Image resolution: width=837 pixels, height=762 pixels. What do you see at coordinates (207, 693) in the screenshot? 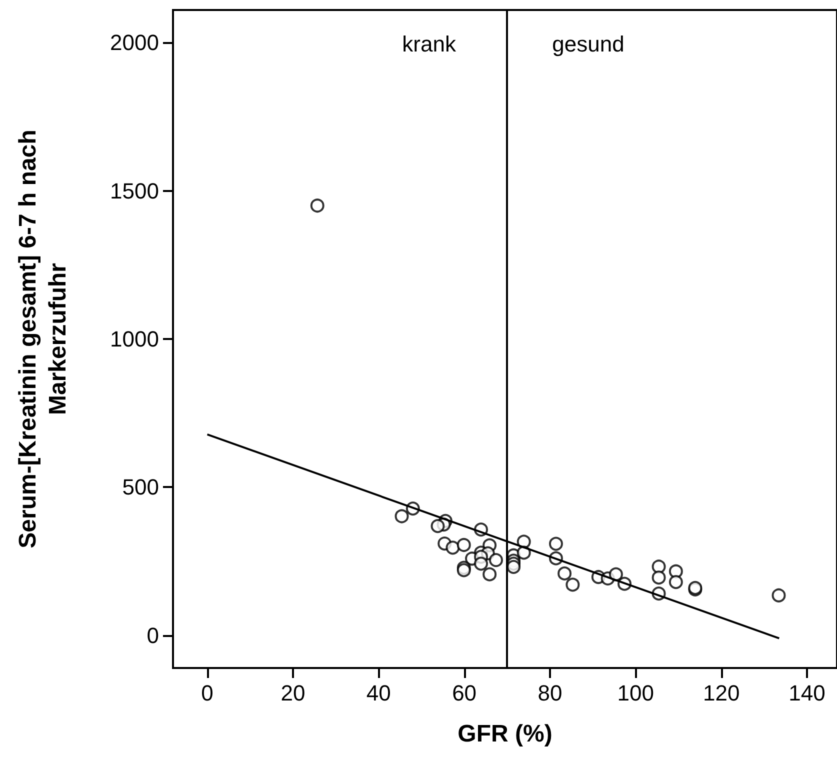
I see `x-tick-label: 0` at bounding box center [207, 693].